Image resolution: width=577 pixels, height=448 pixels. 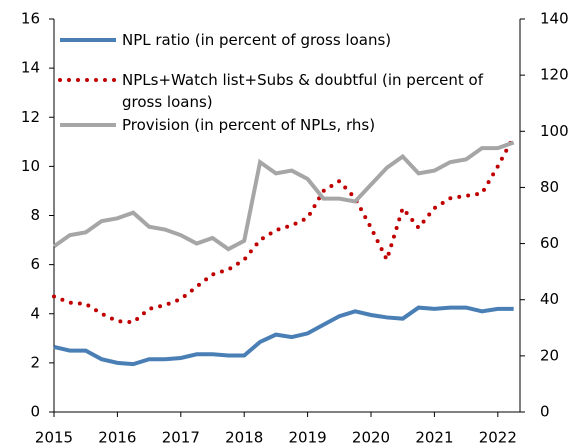 I want to click on y2-tick-label: 40, so click(x=549, y=299).